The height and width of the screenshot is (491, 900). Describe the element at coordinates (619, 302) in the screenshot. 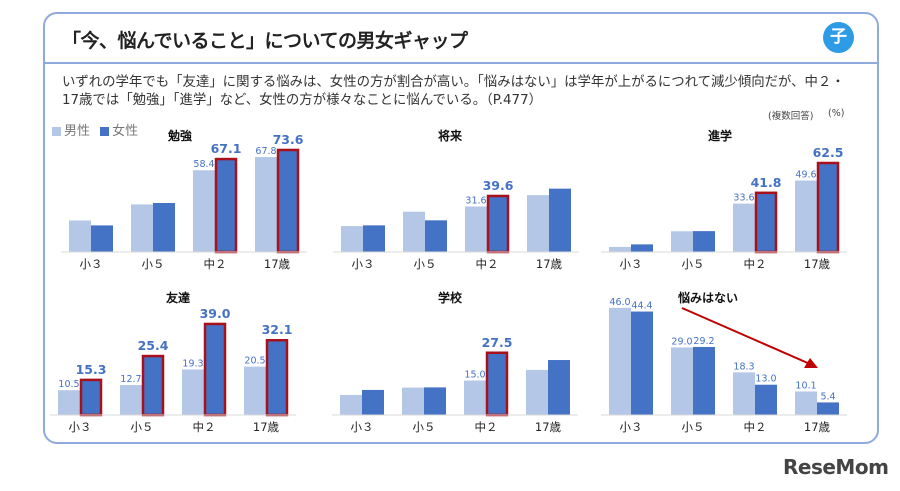

I see `male-value-label: 46.0` at that location.